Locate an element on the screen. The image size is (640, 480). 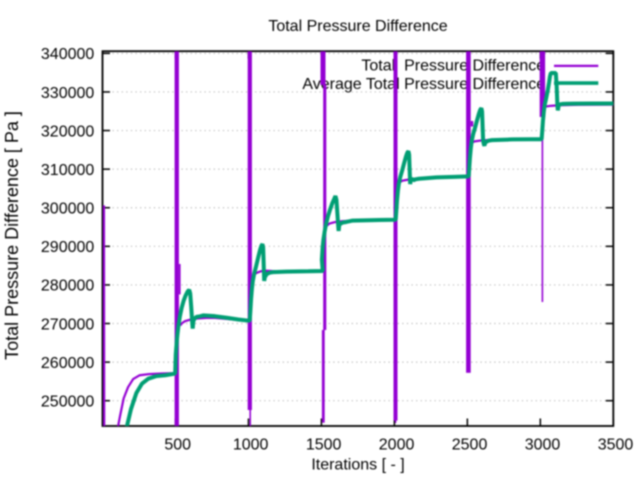
svg-text: 260000 is located at coordinates (67, 363).